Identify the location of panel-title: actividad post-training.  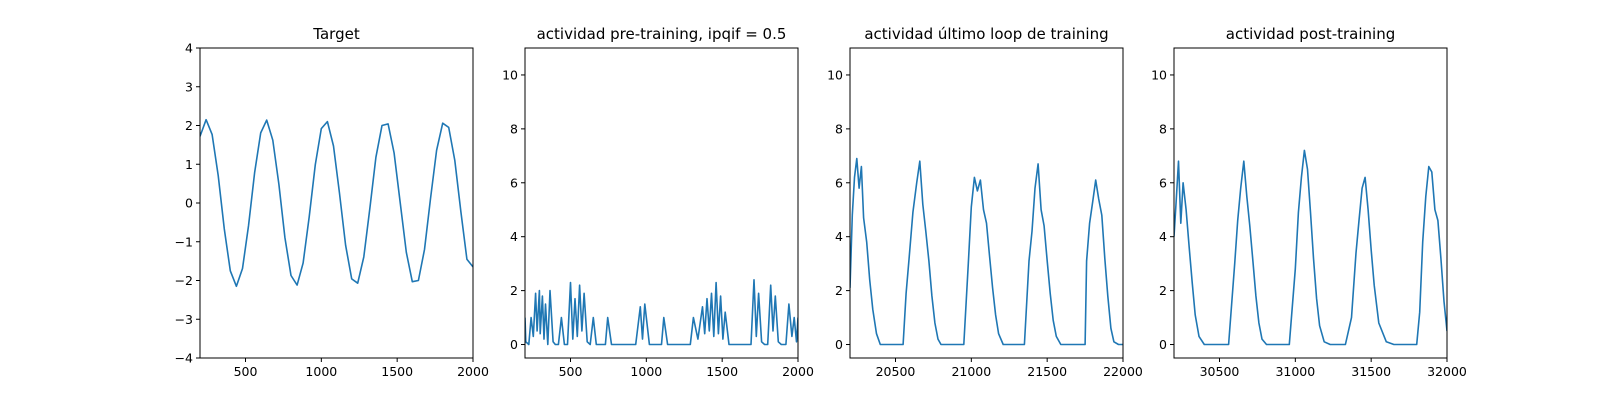
(1310, 34).